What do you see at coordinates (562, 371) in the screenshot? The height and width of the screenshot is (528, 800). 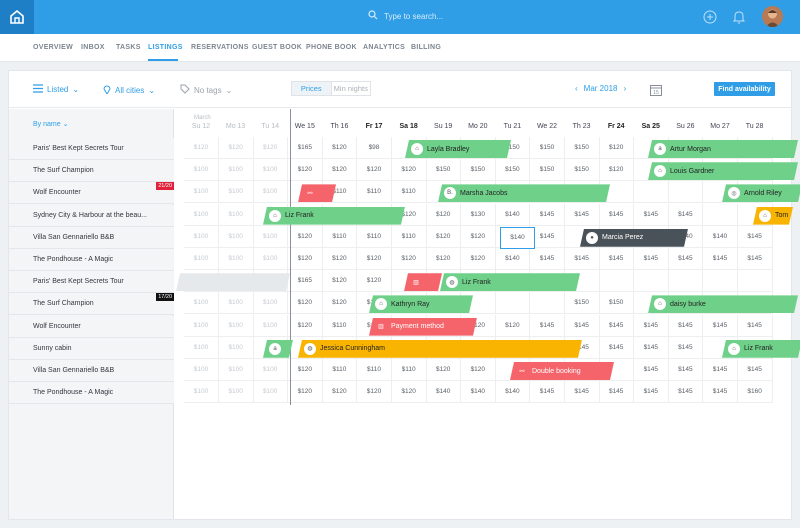 I see `booking-bar: ⚯ Double booking` at bounding box center [562, 371].